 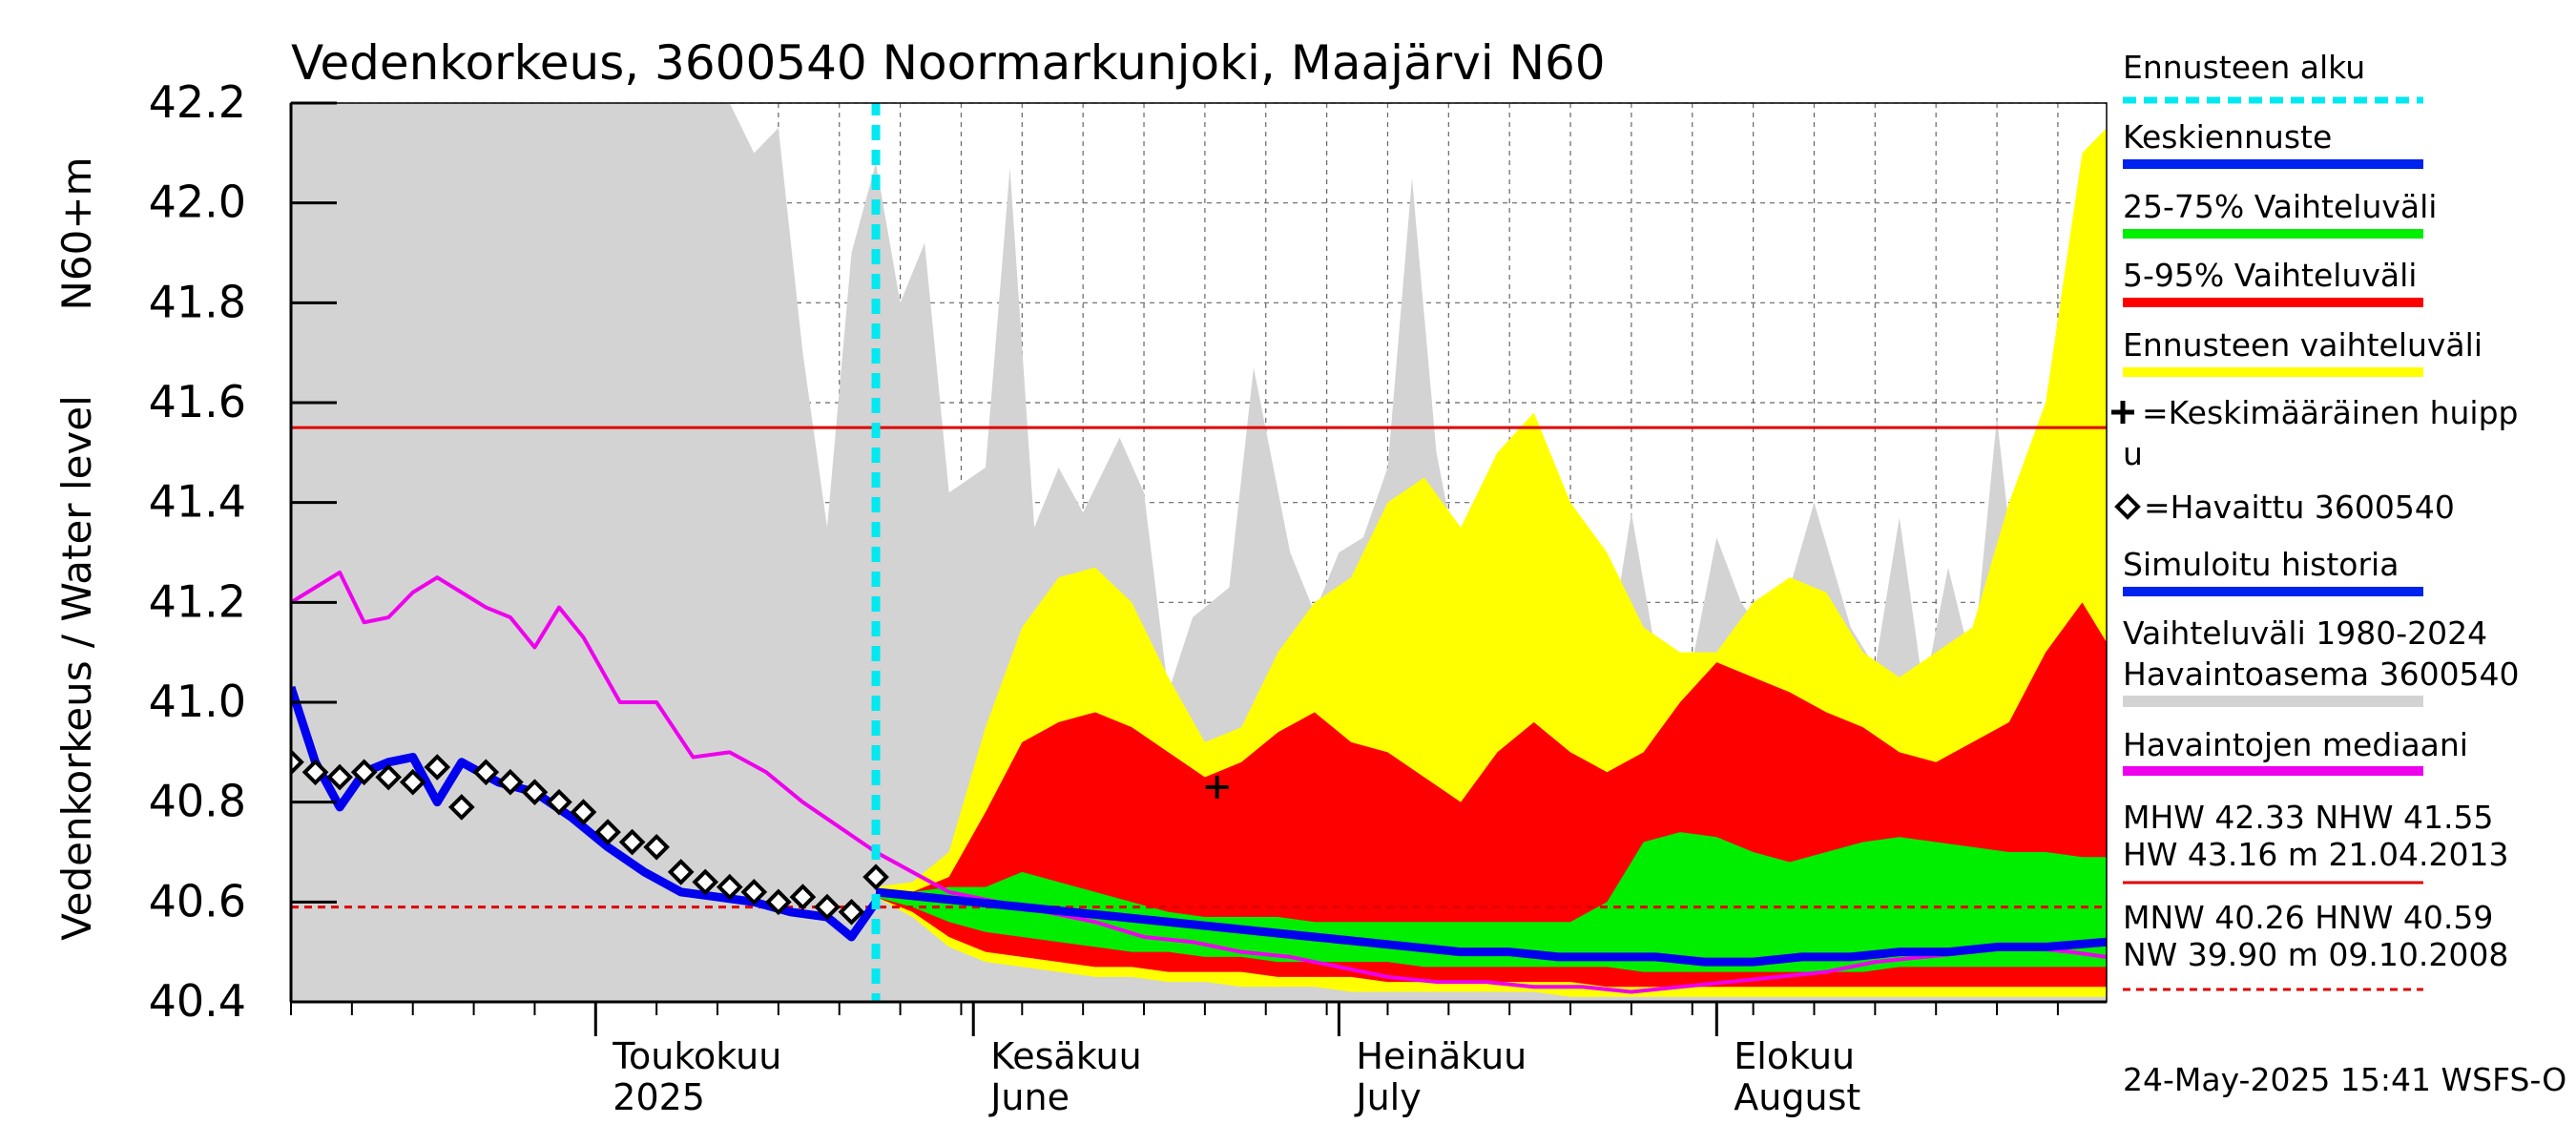 What do you see at coordinates (197, 1001) in the screenshot?
I see `y-tick-label: 40.4` at bounding box center [197, 1001].